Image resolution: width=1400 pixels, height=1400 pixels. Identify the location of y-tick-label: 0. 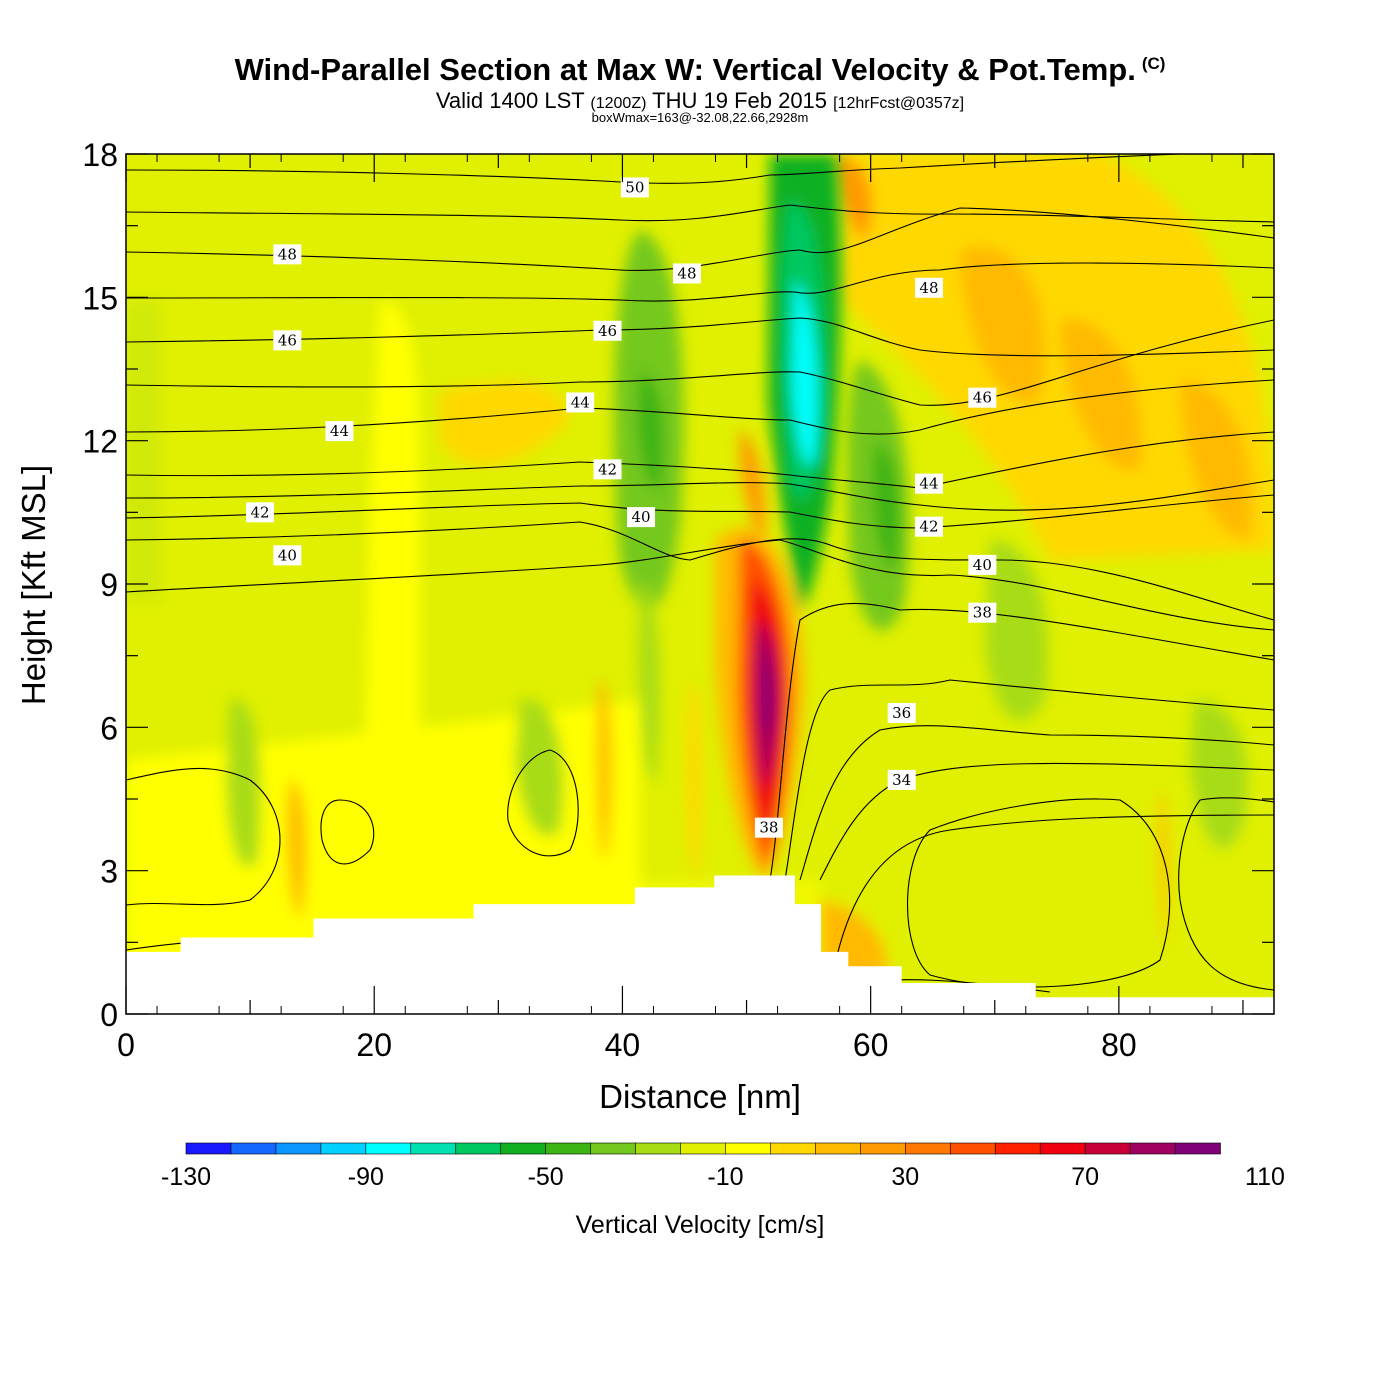
(109, 1015).